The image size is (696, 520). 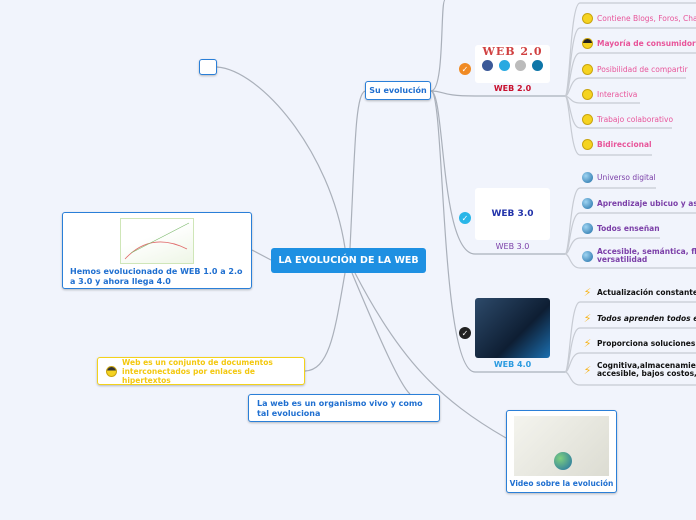 I want to click on item-text: Todos enseñan, so click(x=628, y=228).